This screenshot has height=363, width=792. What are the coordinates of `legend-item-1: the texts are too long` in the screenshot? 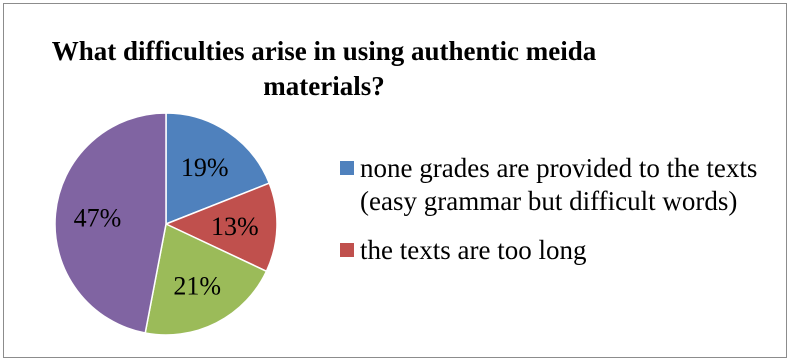 It's located at (560, 250).